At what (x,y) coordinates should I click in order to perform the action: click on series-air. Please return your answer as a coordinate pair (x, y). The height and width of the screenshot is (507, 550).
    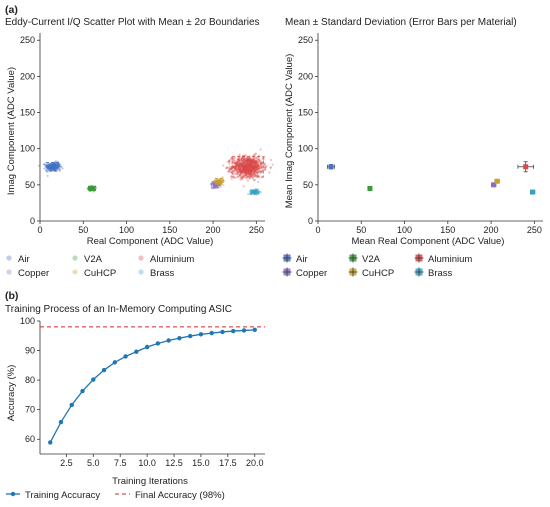
    Looking at the image, I should click on (331, 167).